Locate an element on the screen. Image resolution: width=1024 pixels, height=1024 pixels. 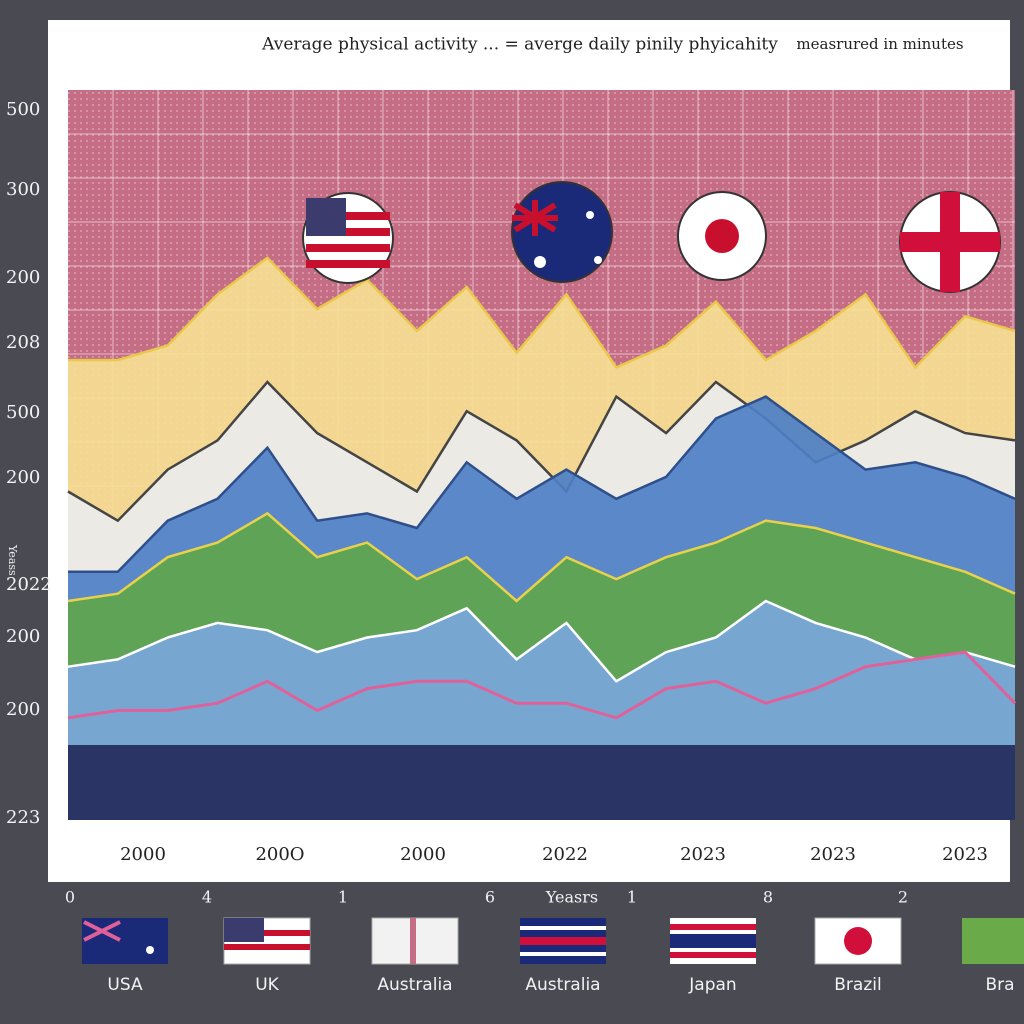
y-axis-label: Yeass is located at coordinates (12, 560).